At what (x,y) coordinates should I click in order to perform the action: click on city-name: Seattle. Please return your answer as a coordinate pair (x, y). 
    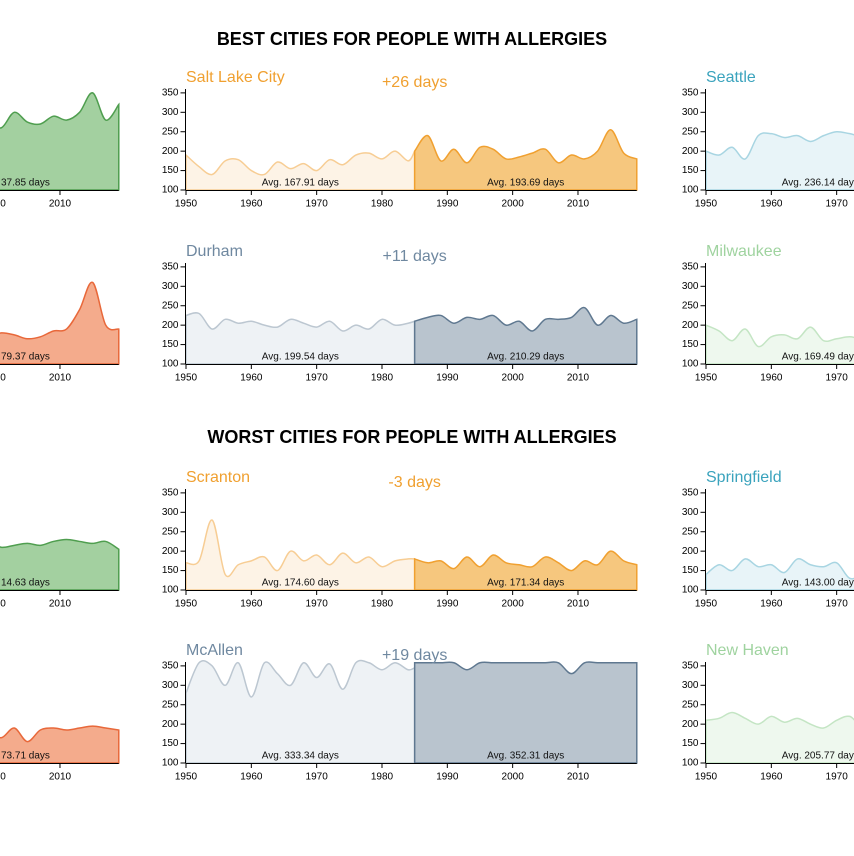
    Looking at the image, I should click on (731, 77).